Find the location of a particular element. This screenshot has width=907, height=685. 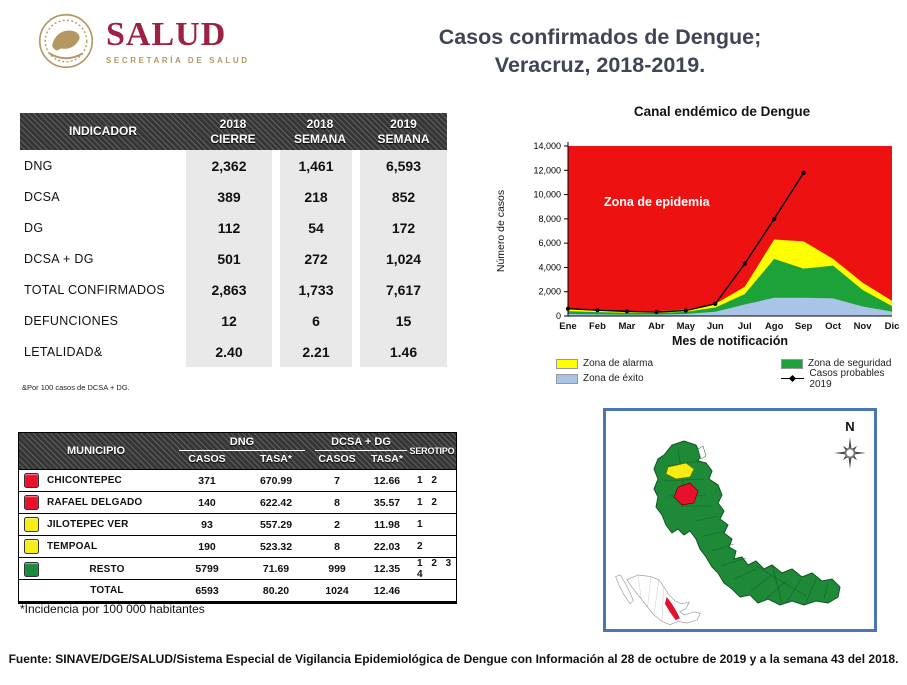

seguridad-swatch-icon is located at coordinates (792, 363).